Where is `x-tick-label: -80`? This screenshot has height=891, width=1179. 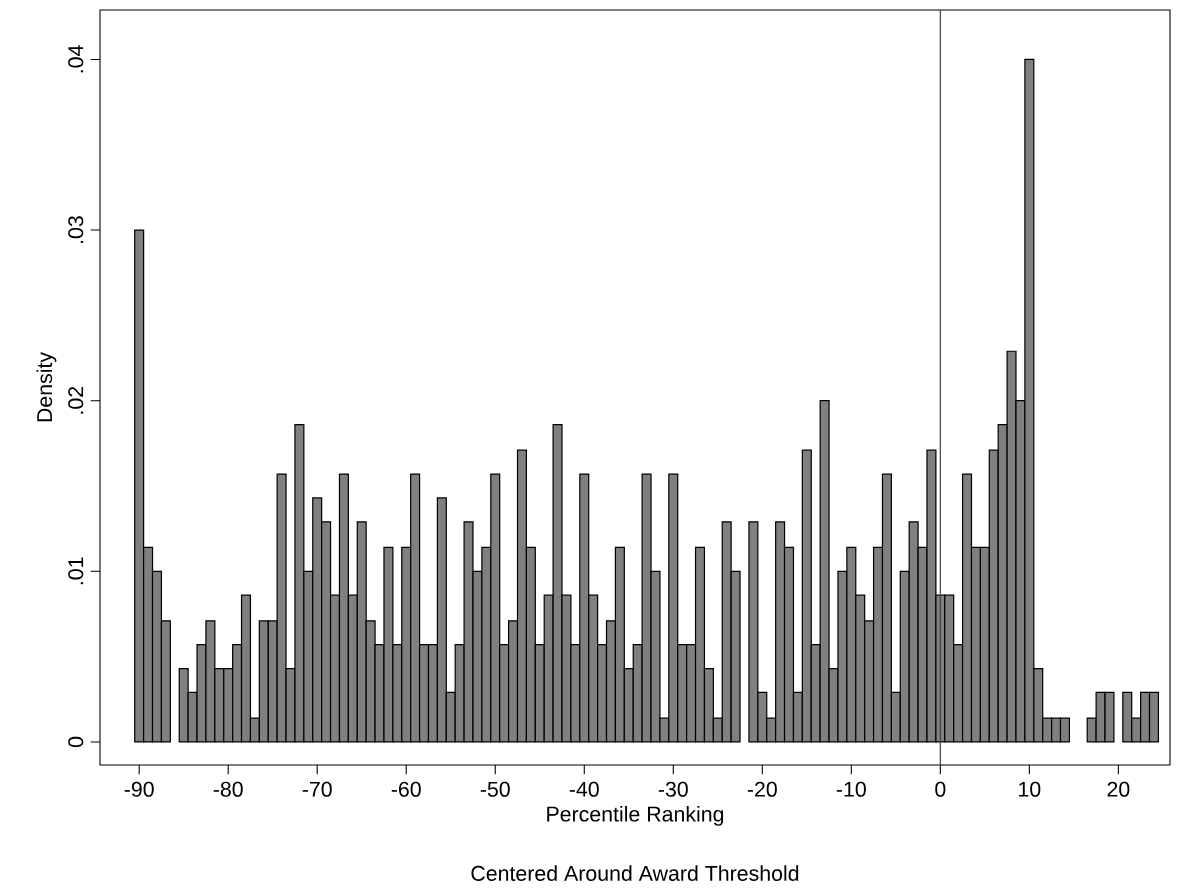 x-tick-label: -80 is located at coordinates (228, 789).